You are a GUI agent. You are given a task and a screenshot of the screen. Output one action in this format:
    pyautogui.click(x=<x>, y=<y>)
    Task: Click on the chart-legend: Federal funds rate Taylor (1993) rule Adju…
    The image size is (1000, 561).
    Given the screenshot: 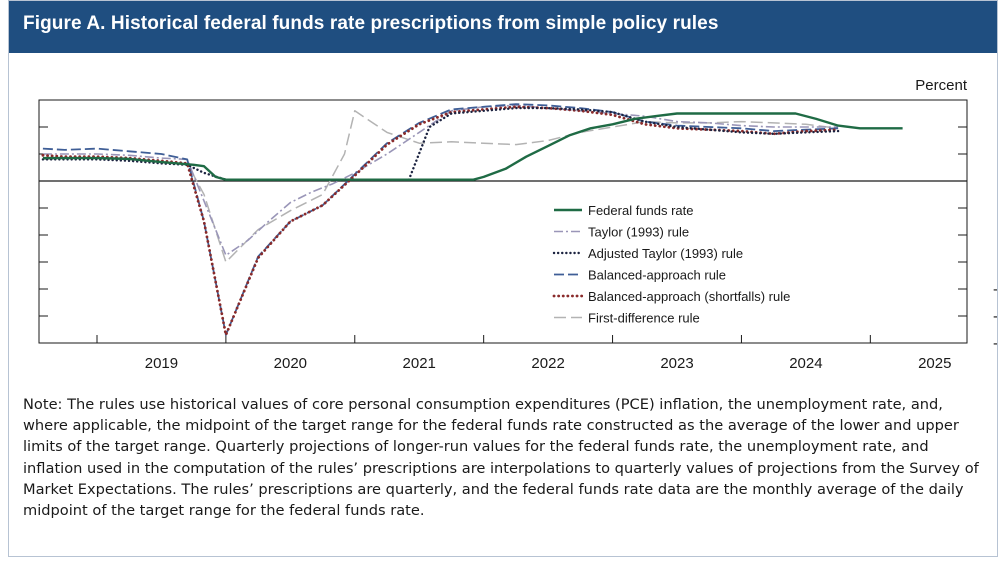 What is the action you would take?
    pyautogui.click(x=671, y=264)
    